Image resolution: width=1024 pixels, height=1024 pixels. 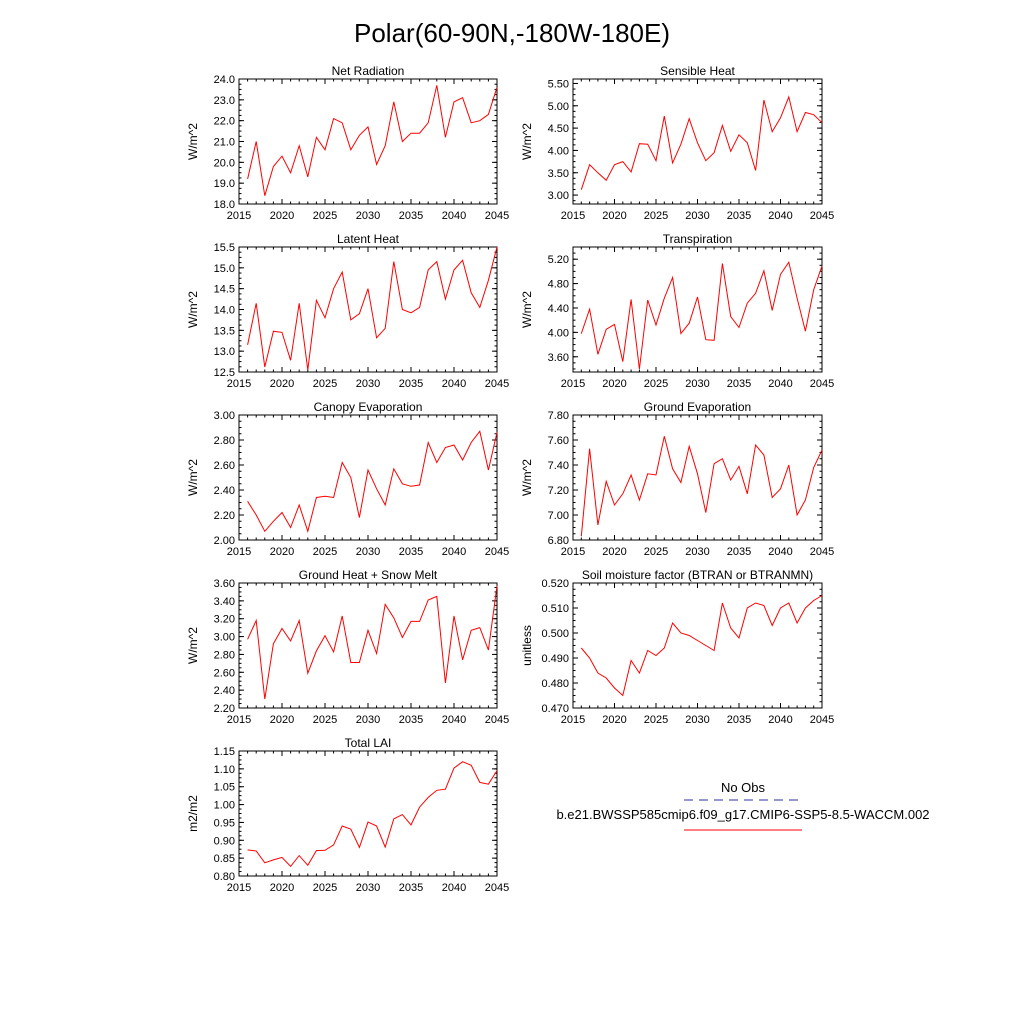 I want to click on y-tick-label: 24.0, so click(x=224, y=80).